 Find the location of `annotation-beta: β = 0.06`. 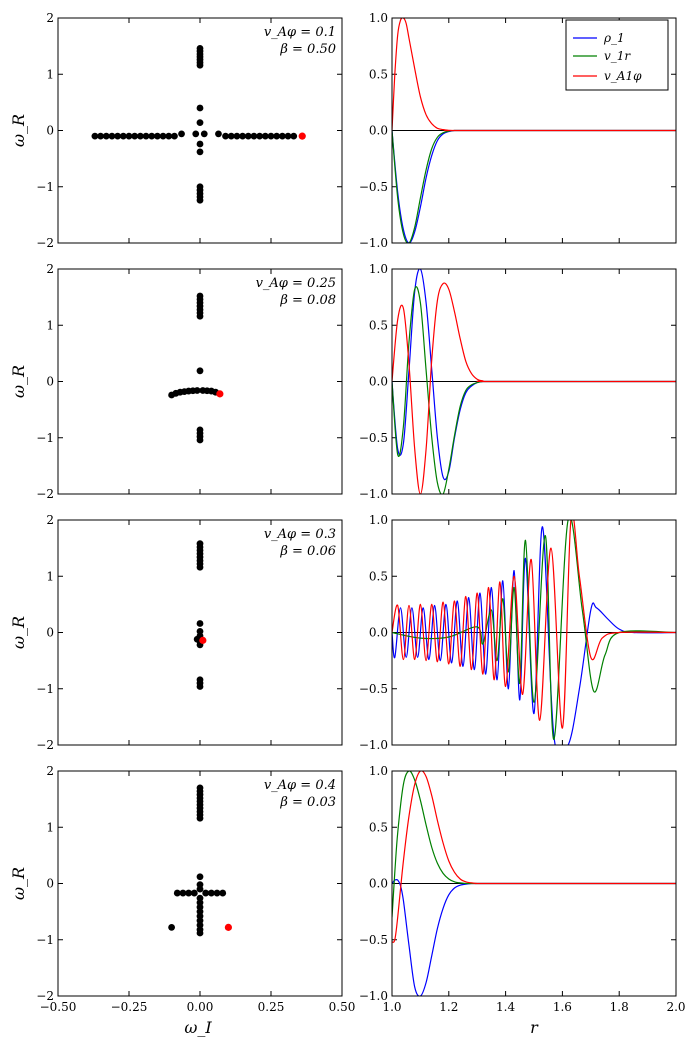

annotation-beta: β = 0.06 is located at coordinates (307, 551).